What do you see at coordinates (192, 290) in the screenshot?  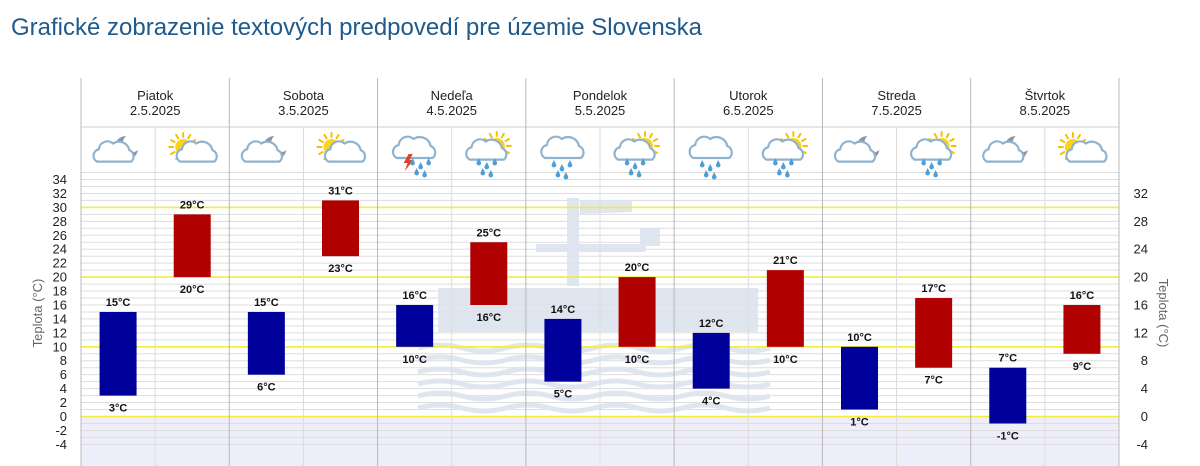 I see `day-min-label: 20°C` at bounding box center [192, 290].